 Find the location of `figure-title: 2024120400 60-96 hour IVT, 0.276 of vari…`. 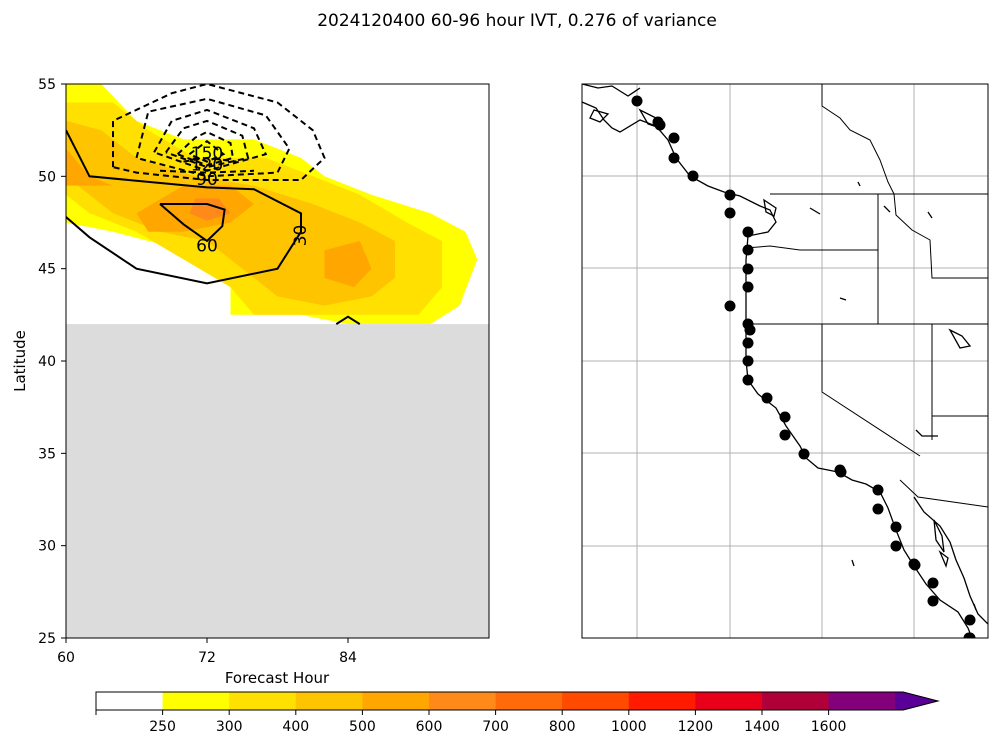

figure-title: 2024120400 60-96 hour IVT, 0.276 of vari… is located at coordinates (517, 21).